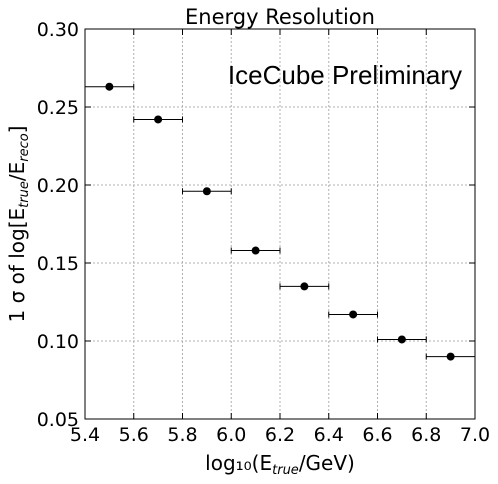 The height and width of the screenshot is (484, 498). I want to click on x-tick-label: 6.2, so click(280, 435).